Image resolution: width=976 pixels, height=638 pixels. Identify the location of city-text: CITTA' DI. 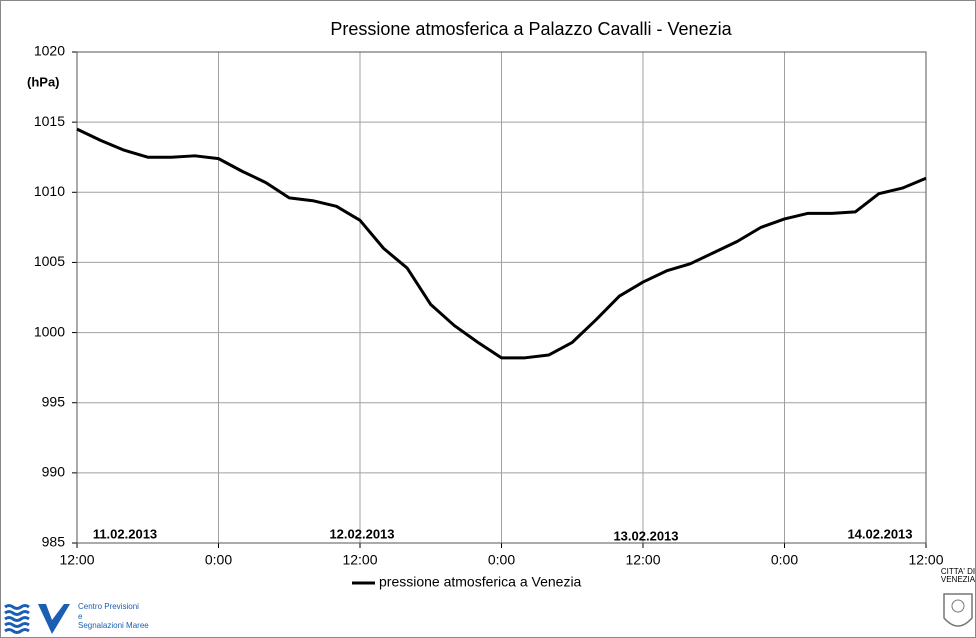
(958, 571).